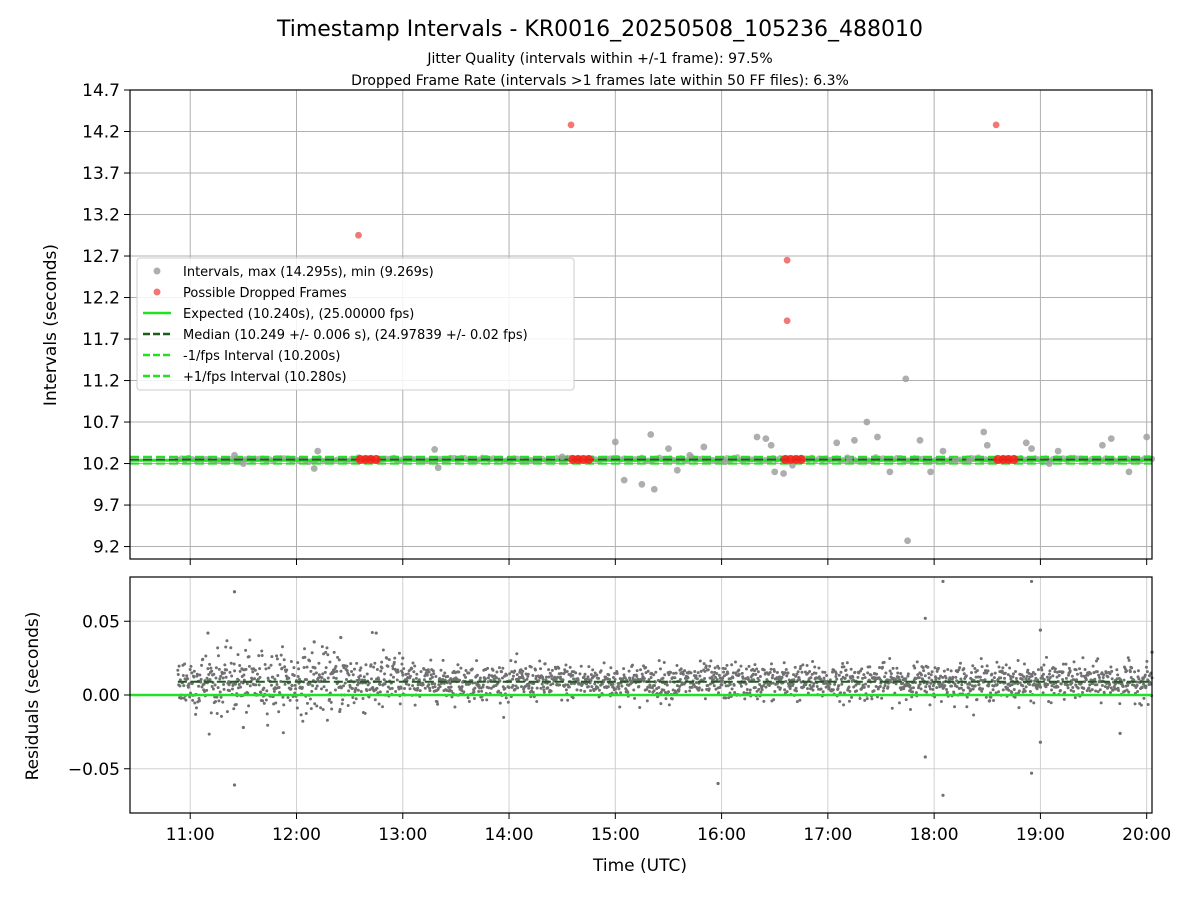 The height and width of the screenshot is (900, 1200). Describe the element at coordinates (106, 548) in the screenshot. I see `top-ytick-label: 9.2` at that location.